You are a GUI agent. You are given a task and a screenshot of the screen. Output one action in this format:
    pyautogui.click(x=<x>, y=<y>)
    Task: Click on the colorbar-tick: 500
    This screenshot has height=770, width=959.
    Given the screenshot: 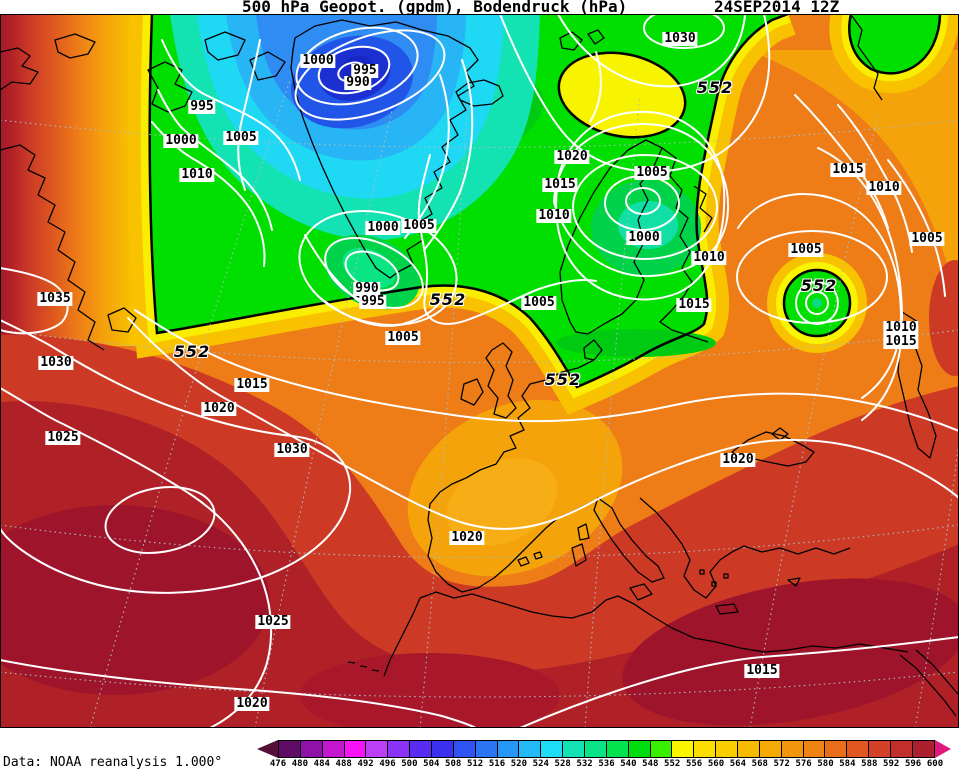 What is the action you would take?
    pyautogui.click(x=409, y=764)
    